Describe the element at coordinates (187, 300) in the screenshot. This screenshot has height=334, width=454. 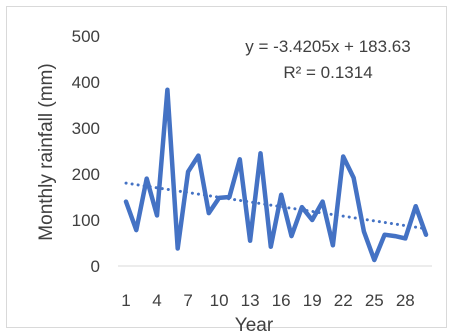
I see `x-tick-label: 7` at that location.